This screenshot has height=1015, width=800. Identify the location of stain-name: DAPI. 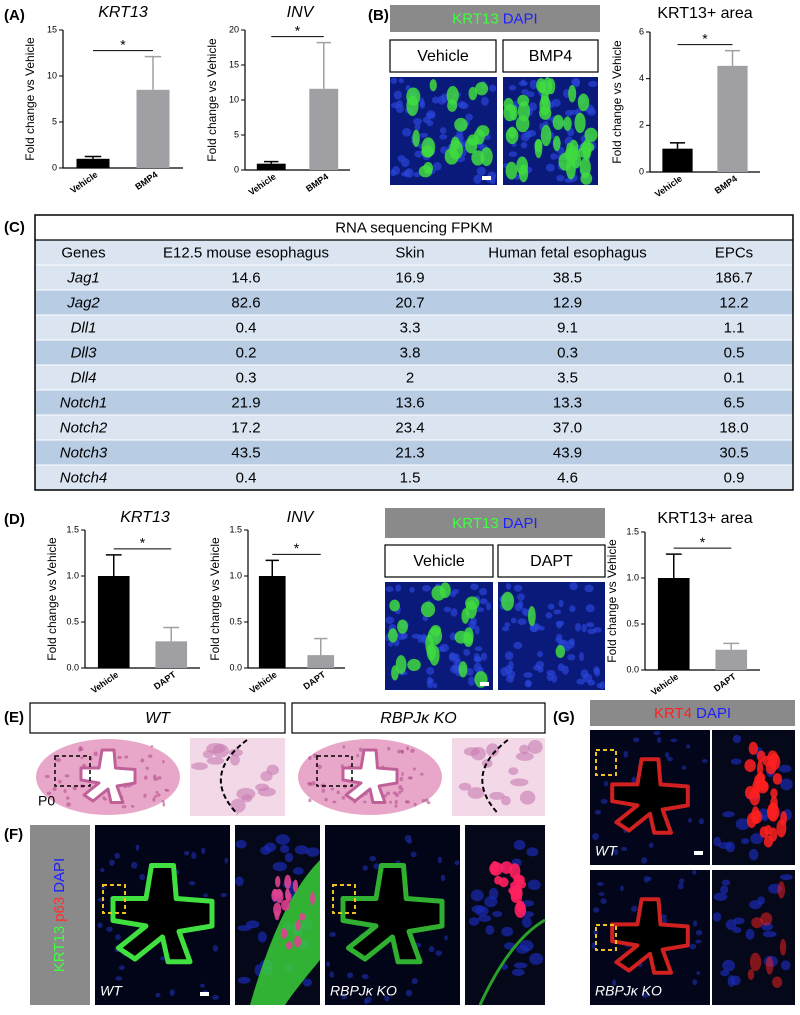
(520, 523).